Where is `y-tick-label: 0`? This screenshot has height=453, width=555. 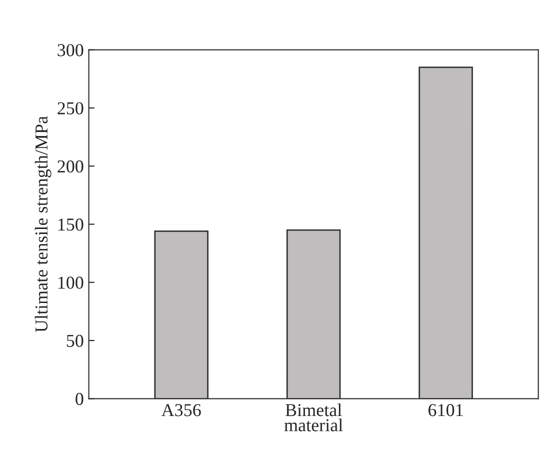 y-tick-label: 0 is located at coordinates (80, 399).